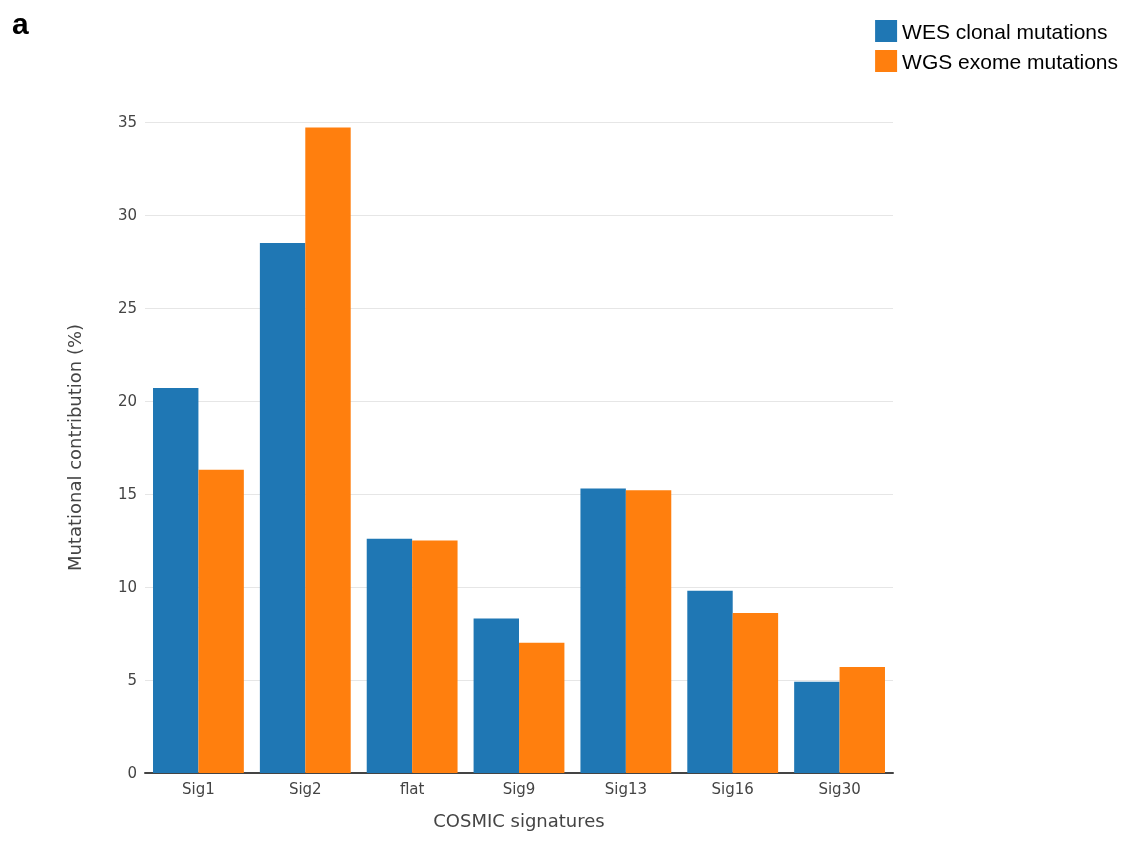  What do you see at coordinates (1005, 31) in the screenshot?
I see `legend-label: WES clonal mutations` at bounding box center [1005, 31].